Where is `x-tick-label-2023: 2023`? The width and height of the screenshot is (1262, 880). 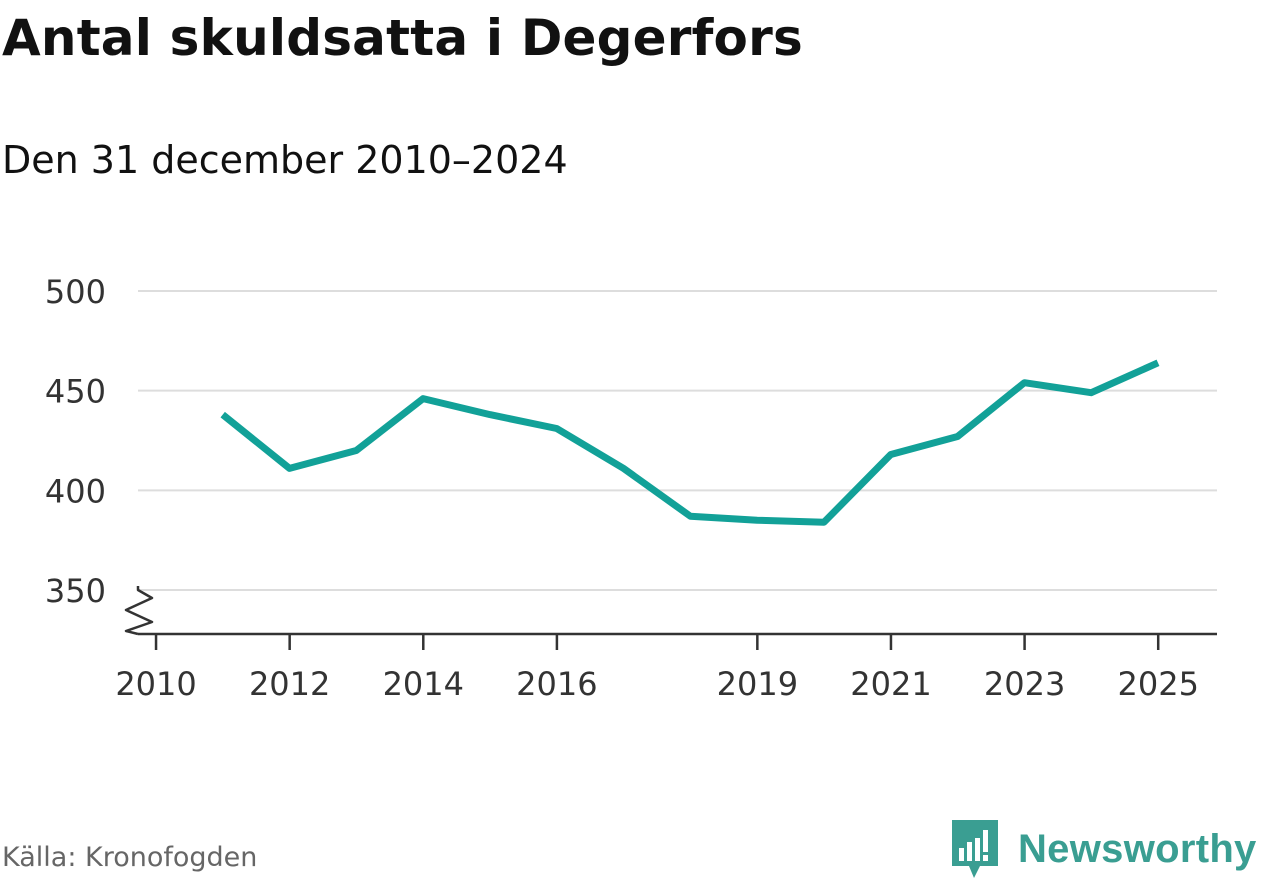
x-tick-label-2023: 2023 is located at coordinates (1024, 684).